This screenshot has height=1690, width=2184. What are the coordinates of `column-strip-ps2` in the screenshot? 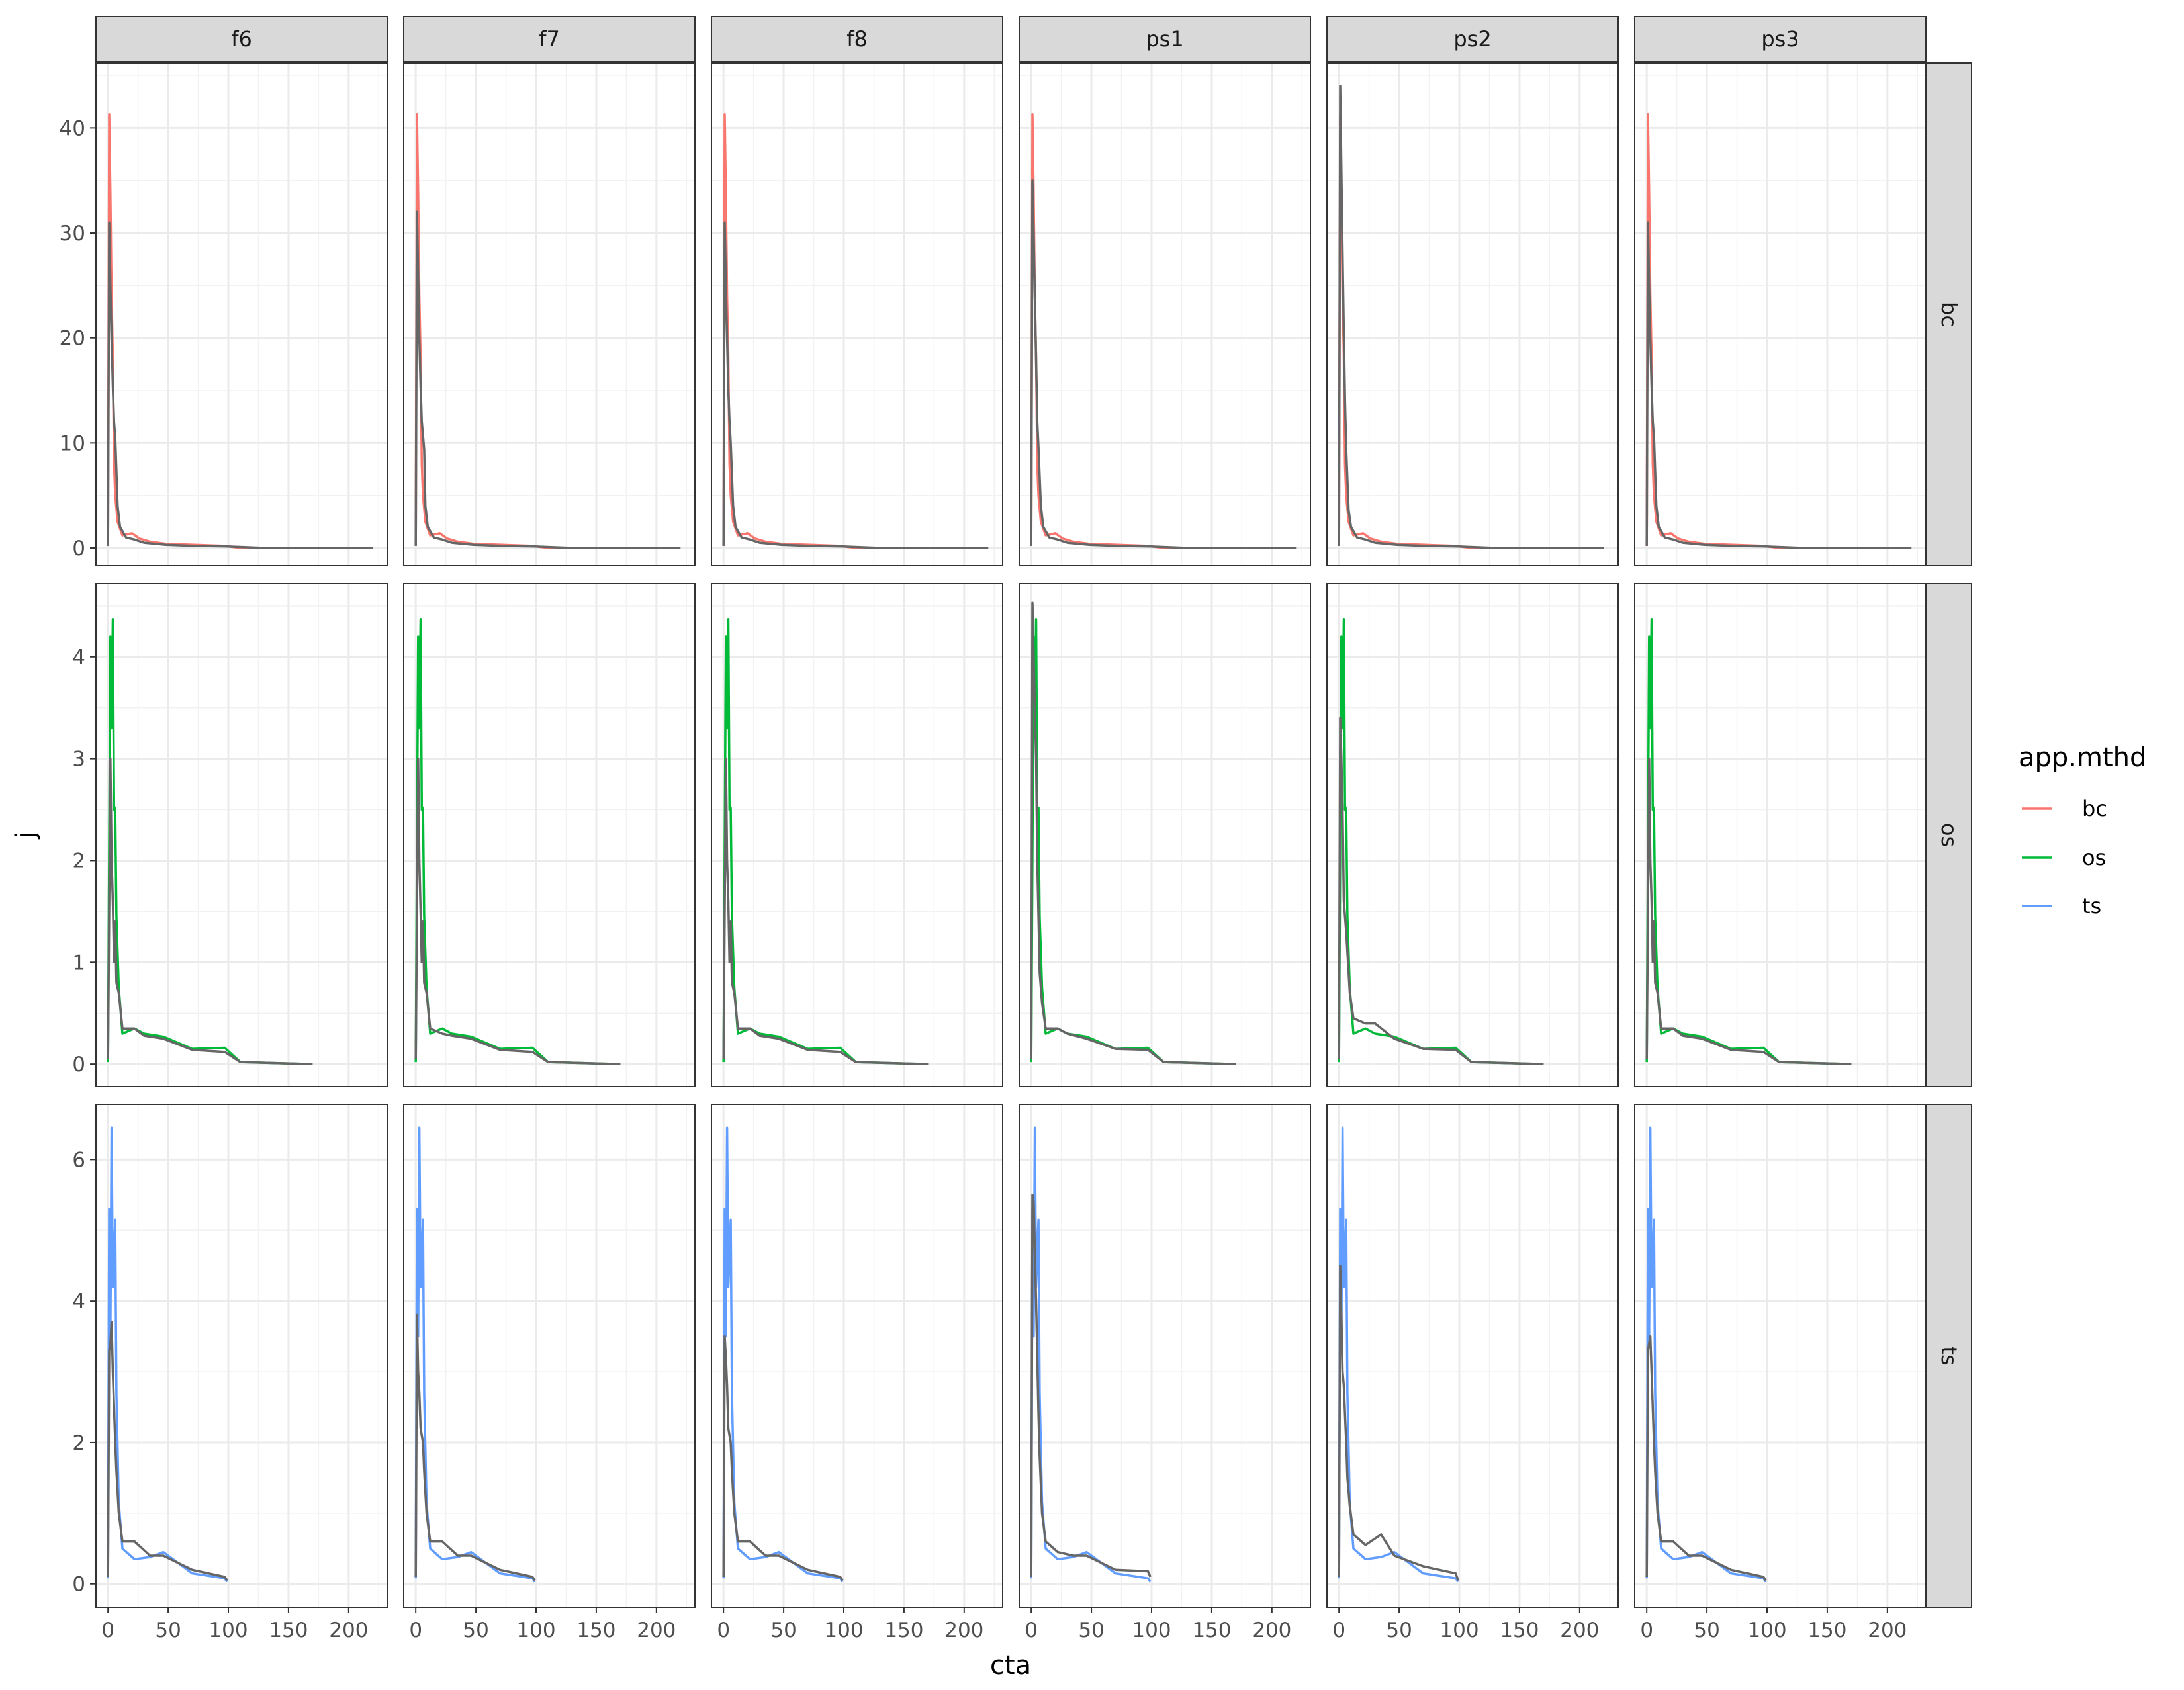 It's located at (1473, 39).